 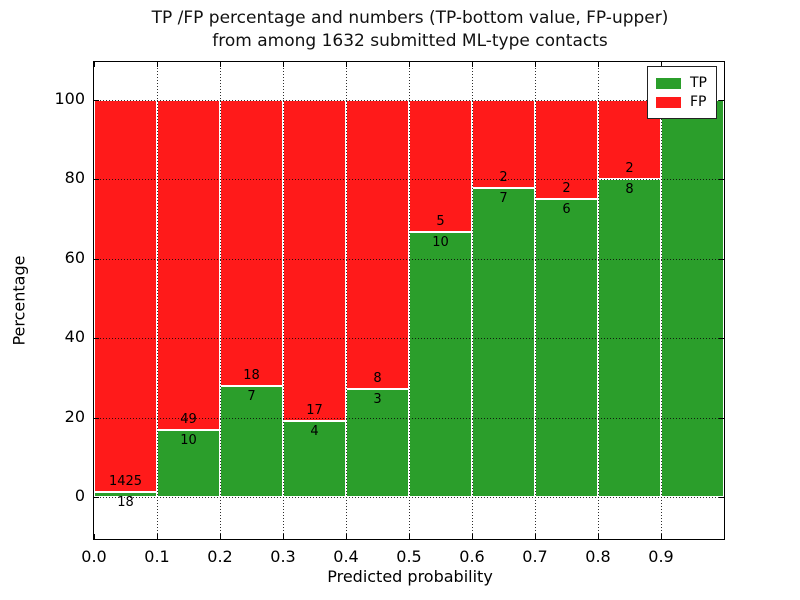 I want to click on fp-count-label: 1425, so click(x=125, y=482).